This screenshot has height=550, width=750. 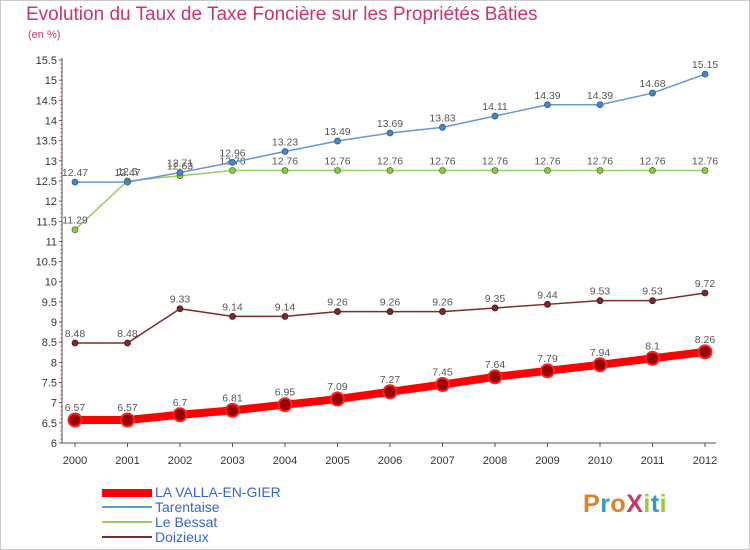 I want to click on x-tick-label: 2010, so click(x=600, y=461).